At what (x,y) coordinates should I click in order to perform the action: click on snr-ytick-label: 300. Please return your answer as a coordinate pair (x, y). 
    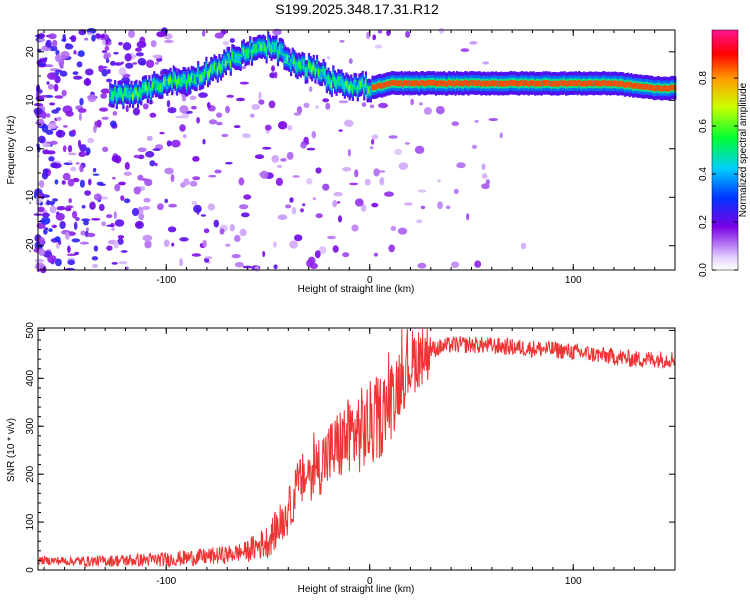
    Looking at the image, I should click on (30, 425).